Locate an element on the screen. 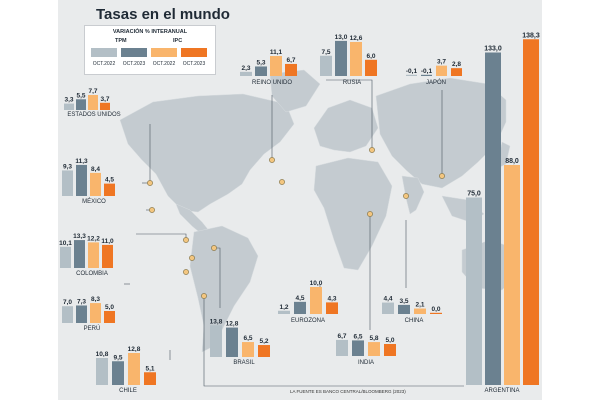 The height and width of the screenshot is (400, 600). legend-heading: VARIACIÓN % INTERANUAL is located at coordinates (150, 32).